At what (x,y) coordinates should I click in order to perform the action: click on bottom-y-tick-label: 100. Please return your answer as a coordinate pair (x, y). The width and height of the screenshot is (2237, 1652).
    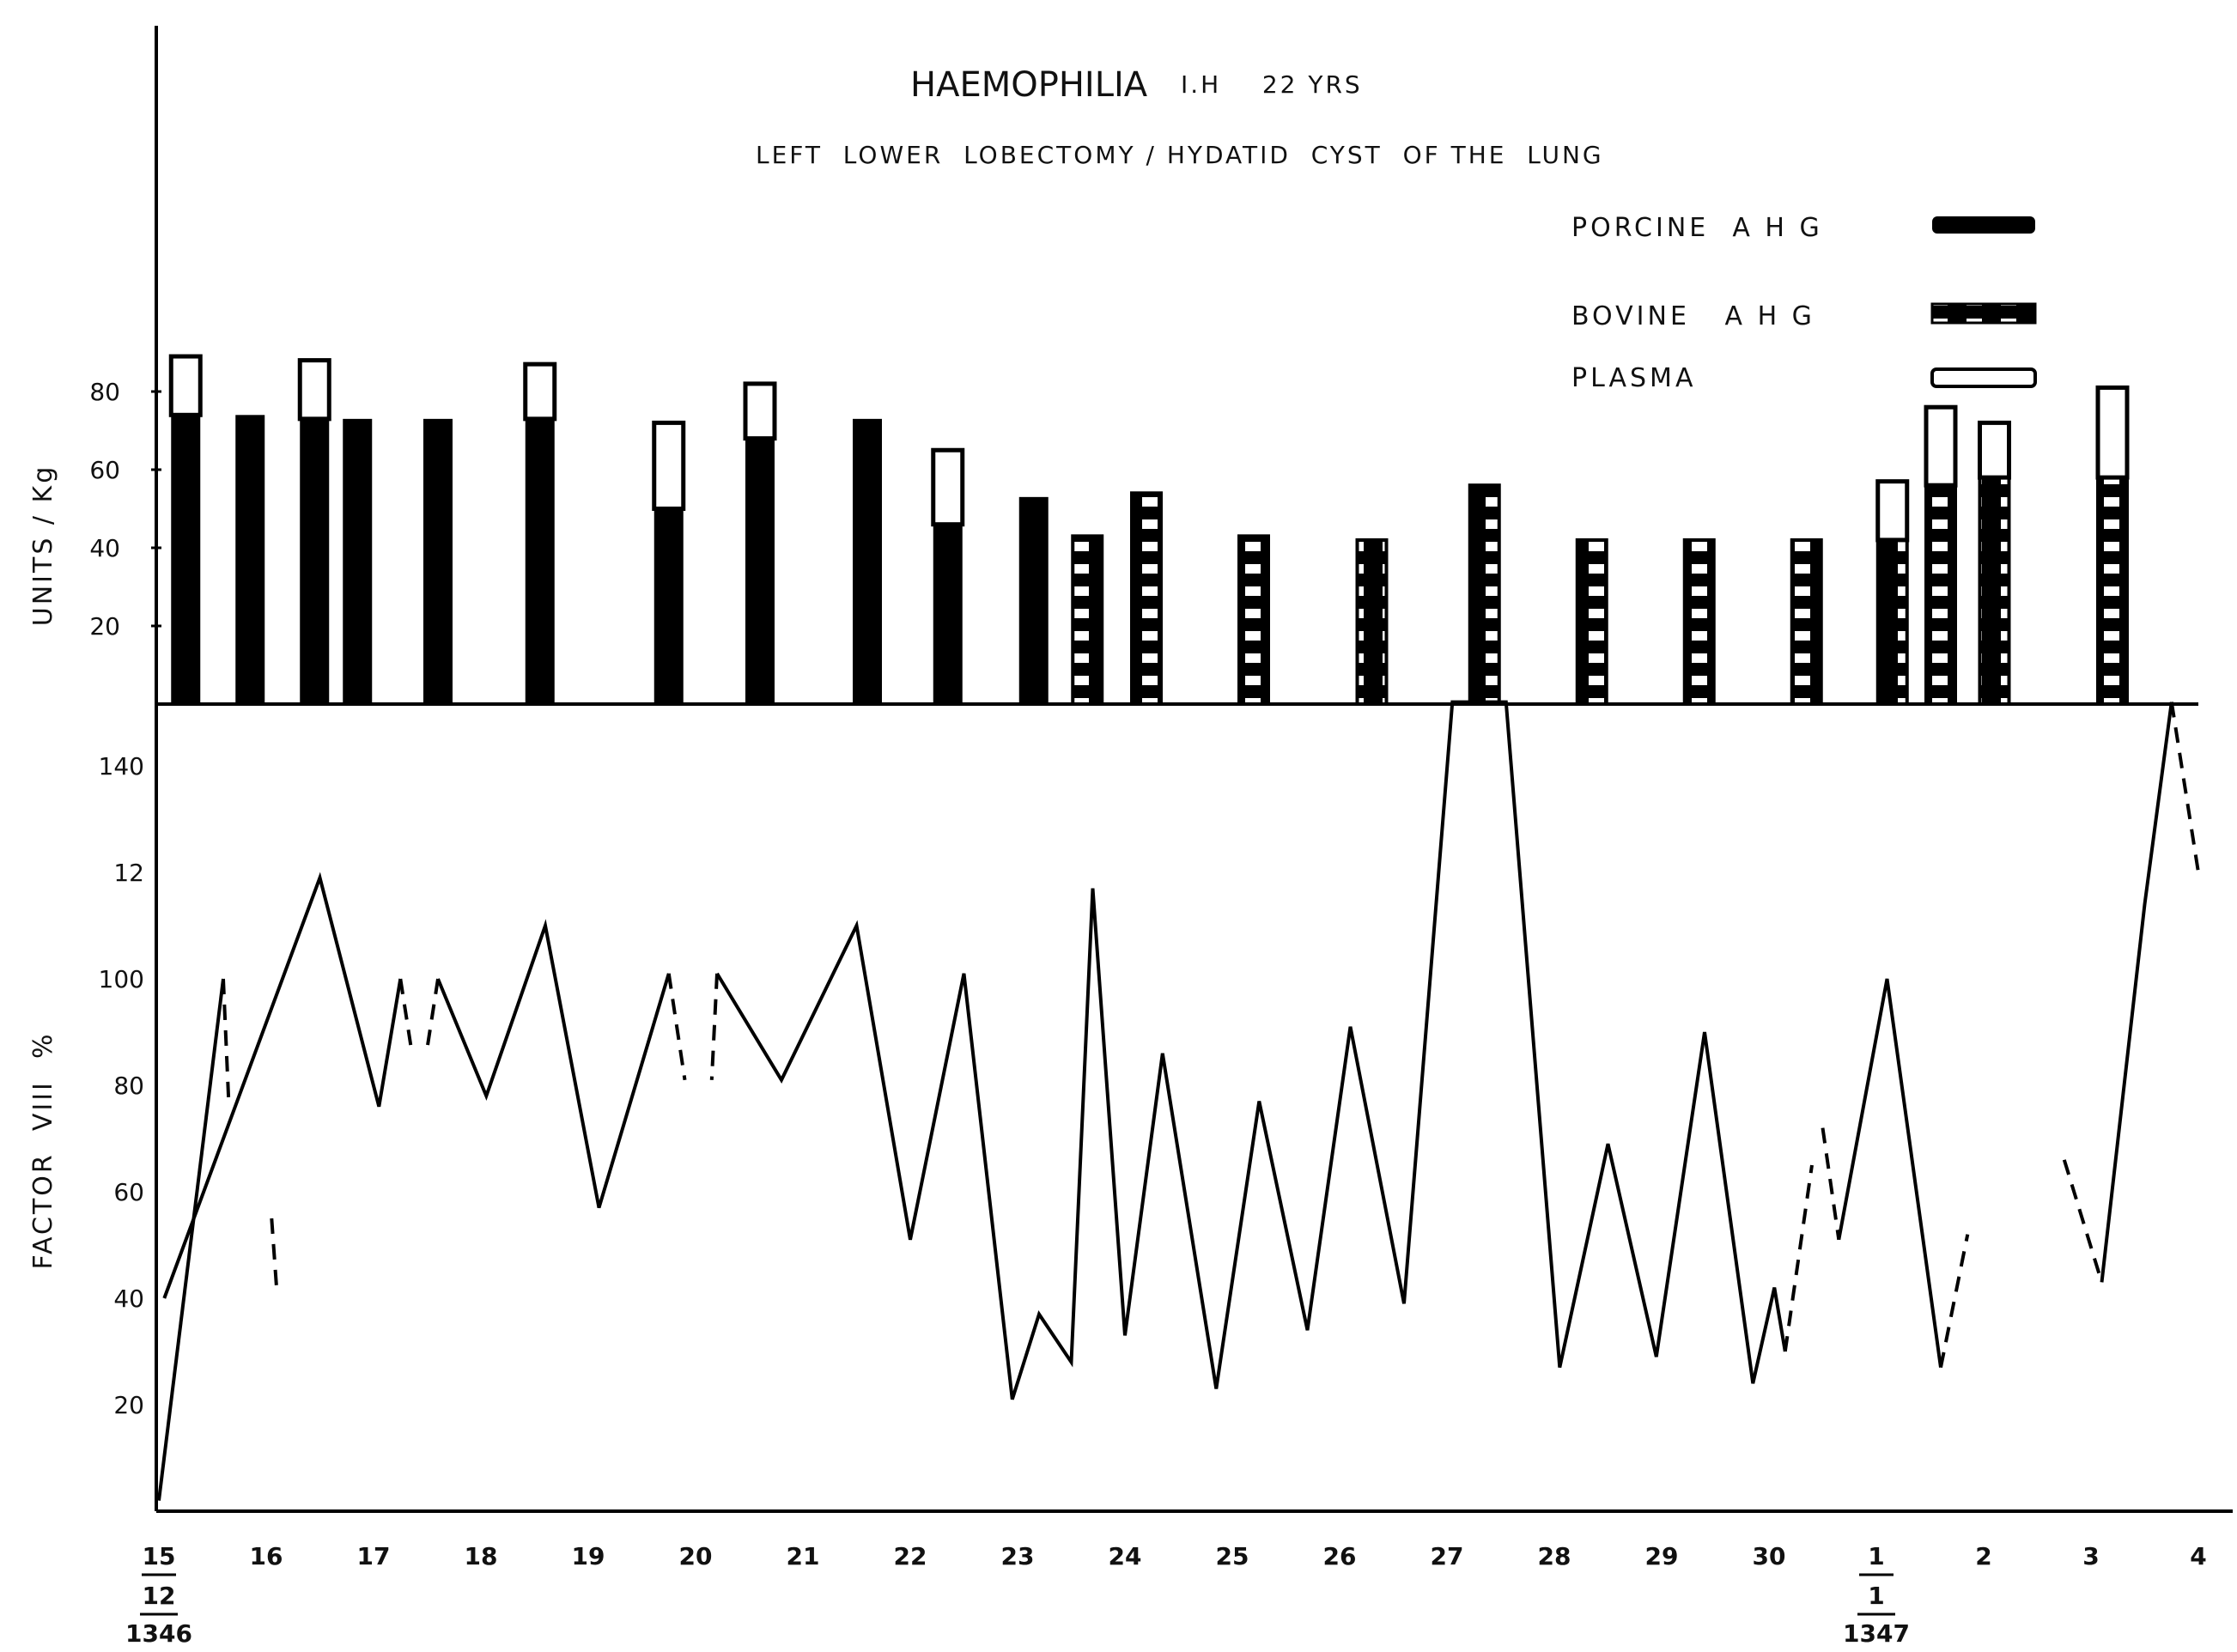
    Looking at the image, I should click on (121, 979).